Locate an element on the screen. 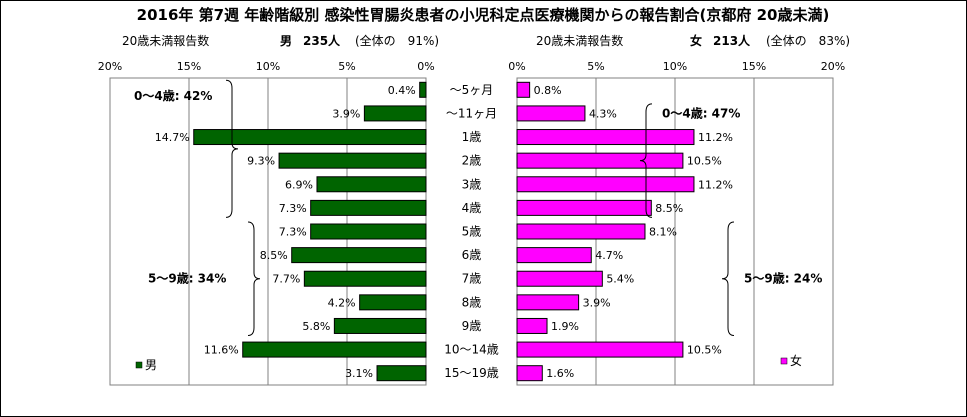 The width and height of the screenshot is (967, 417). male-data-label: 8.5% is located at coordinates (274, 255).